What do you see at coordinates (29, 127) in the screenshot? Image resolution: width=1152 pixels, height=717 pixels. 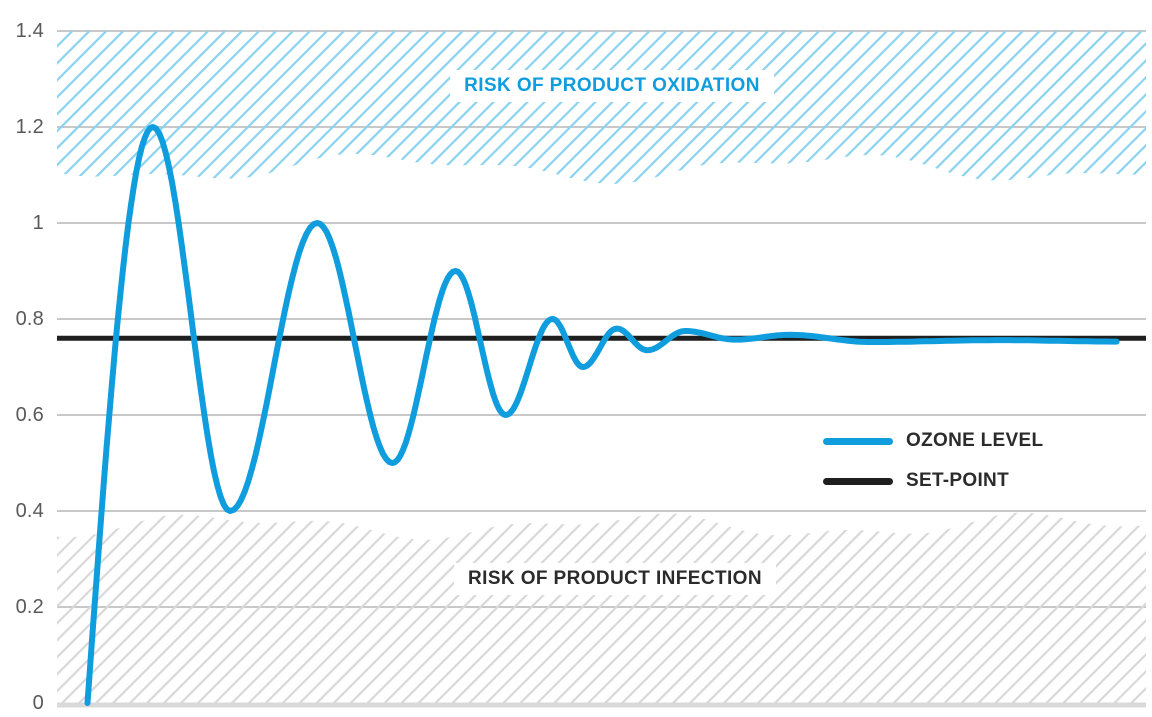 I see `y-axis-tick-label: 1.2` at bounding box center [29, 127].